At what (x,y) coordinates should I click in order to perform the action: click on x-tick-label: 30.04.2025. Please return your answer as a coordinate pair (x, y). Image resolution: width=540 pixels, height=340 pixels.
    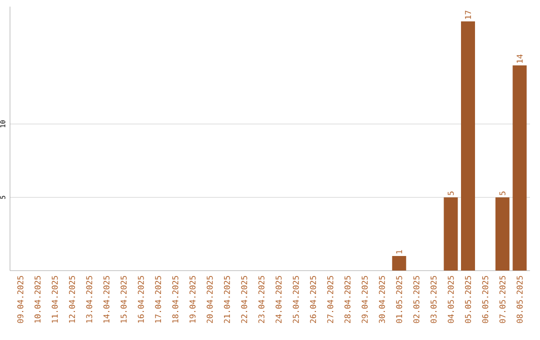
    Looking at the image, I should click on (381, 299).